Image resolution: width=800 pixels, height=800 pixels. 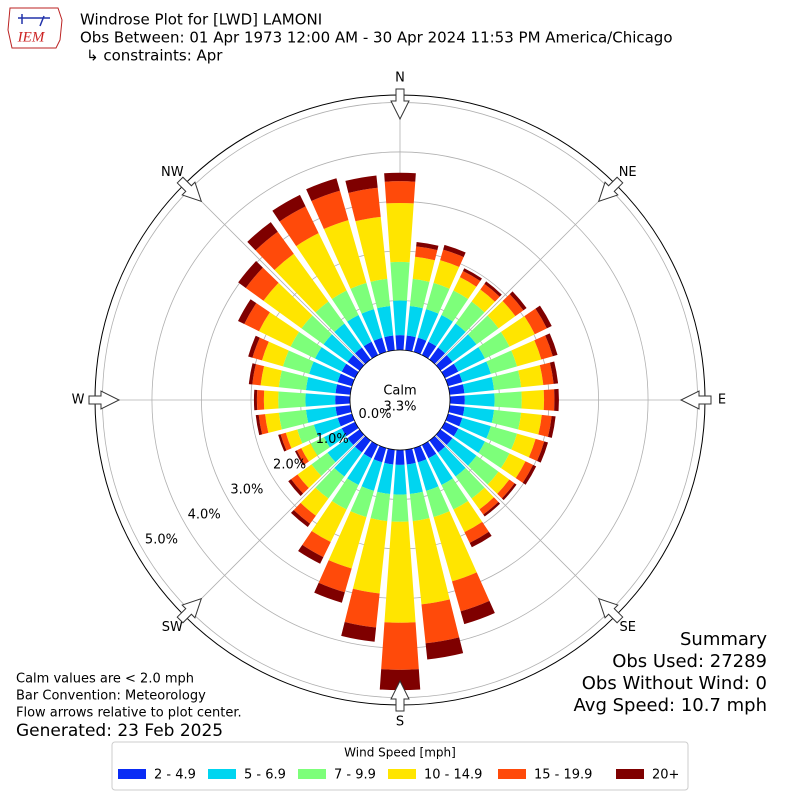 What do you see at coordinates (400, 766) in the screenshot?
I see `legend-box` at bounding box center [400, 766].